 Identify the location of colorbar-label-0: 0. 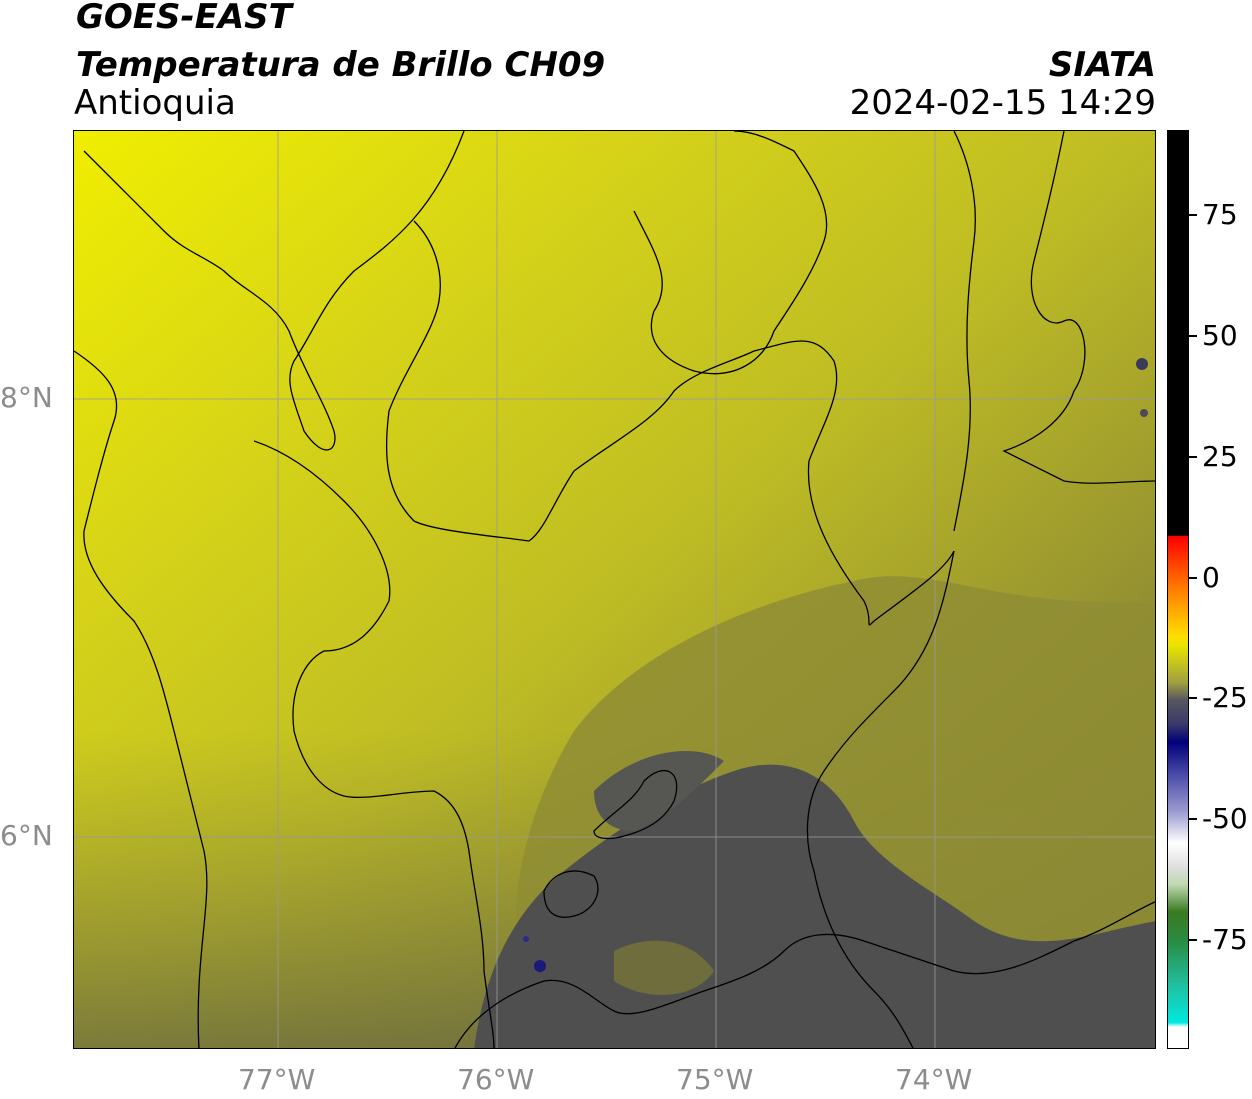
(1211, 577).